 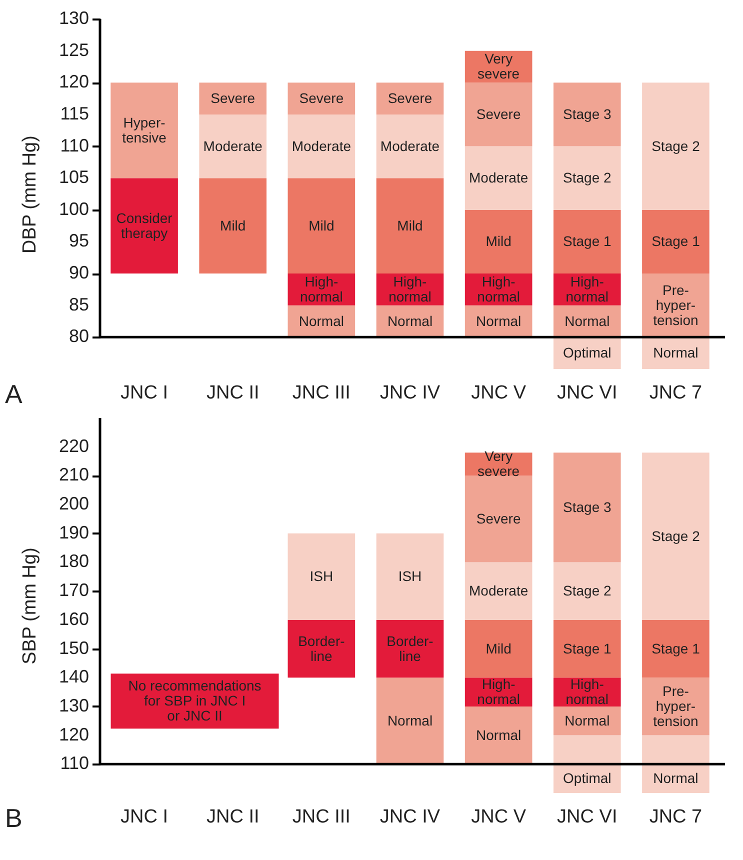 What do you see at coordinates (73, 474) in the screenshot?
I see `y-tick-label: 210` at bounding box center [73, 474].